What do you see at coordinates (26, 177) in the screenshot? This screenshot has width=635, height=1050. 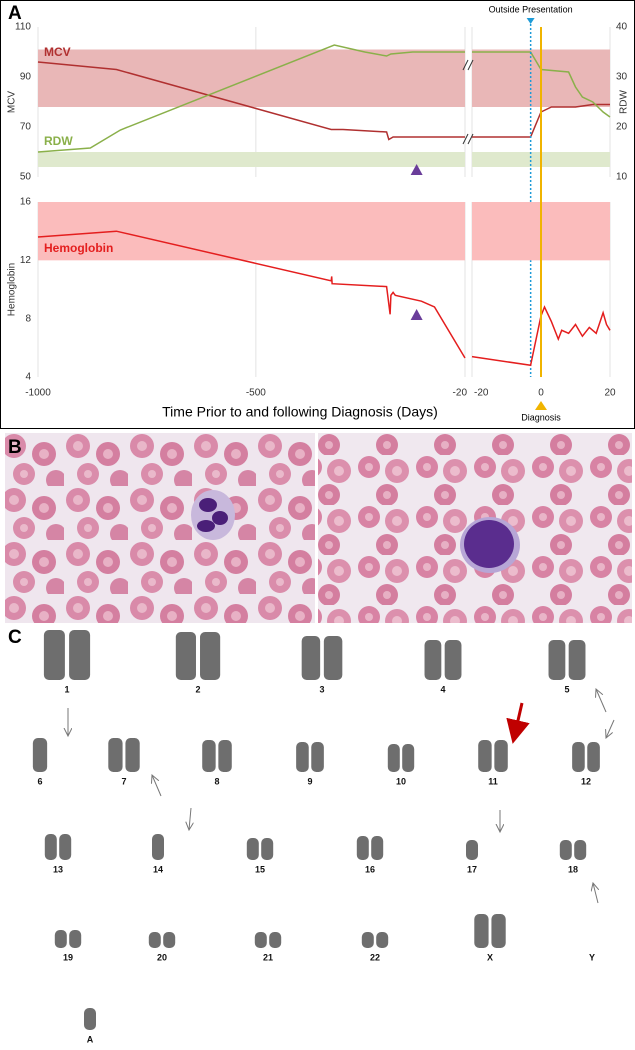 I see `y-tick-label: 50` at bounding box center [26, 177].